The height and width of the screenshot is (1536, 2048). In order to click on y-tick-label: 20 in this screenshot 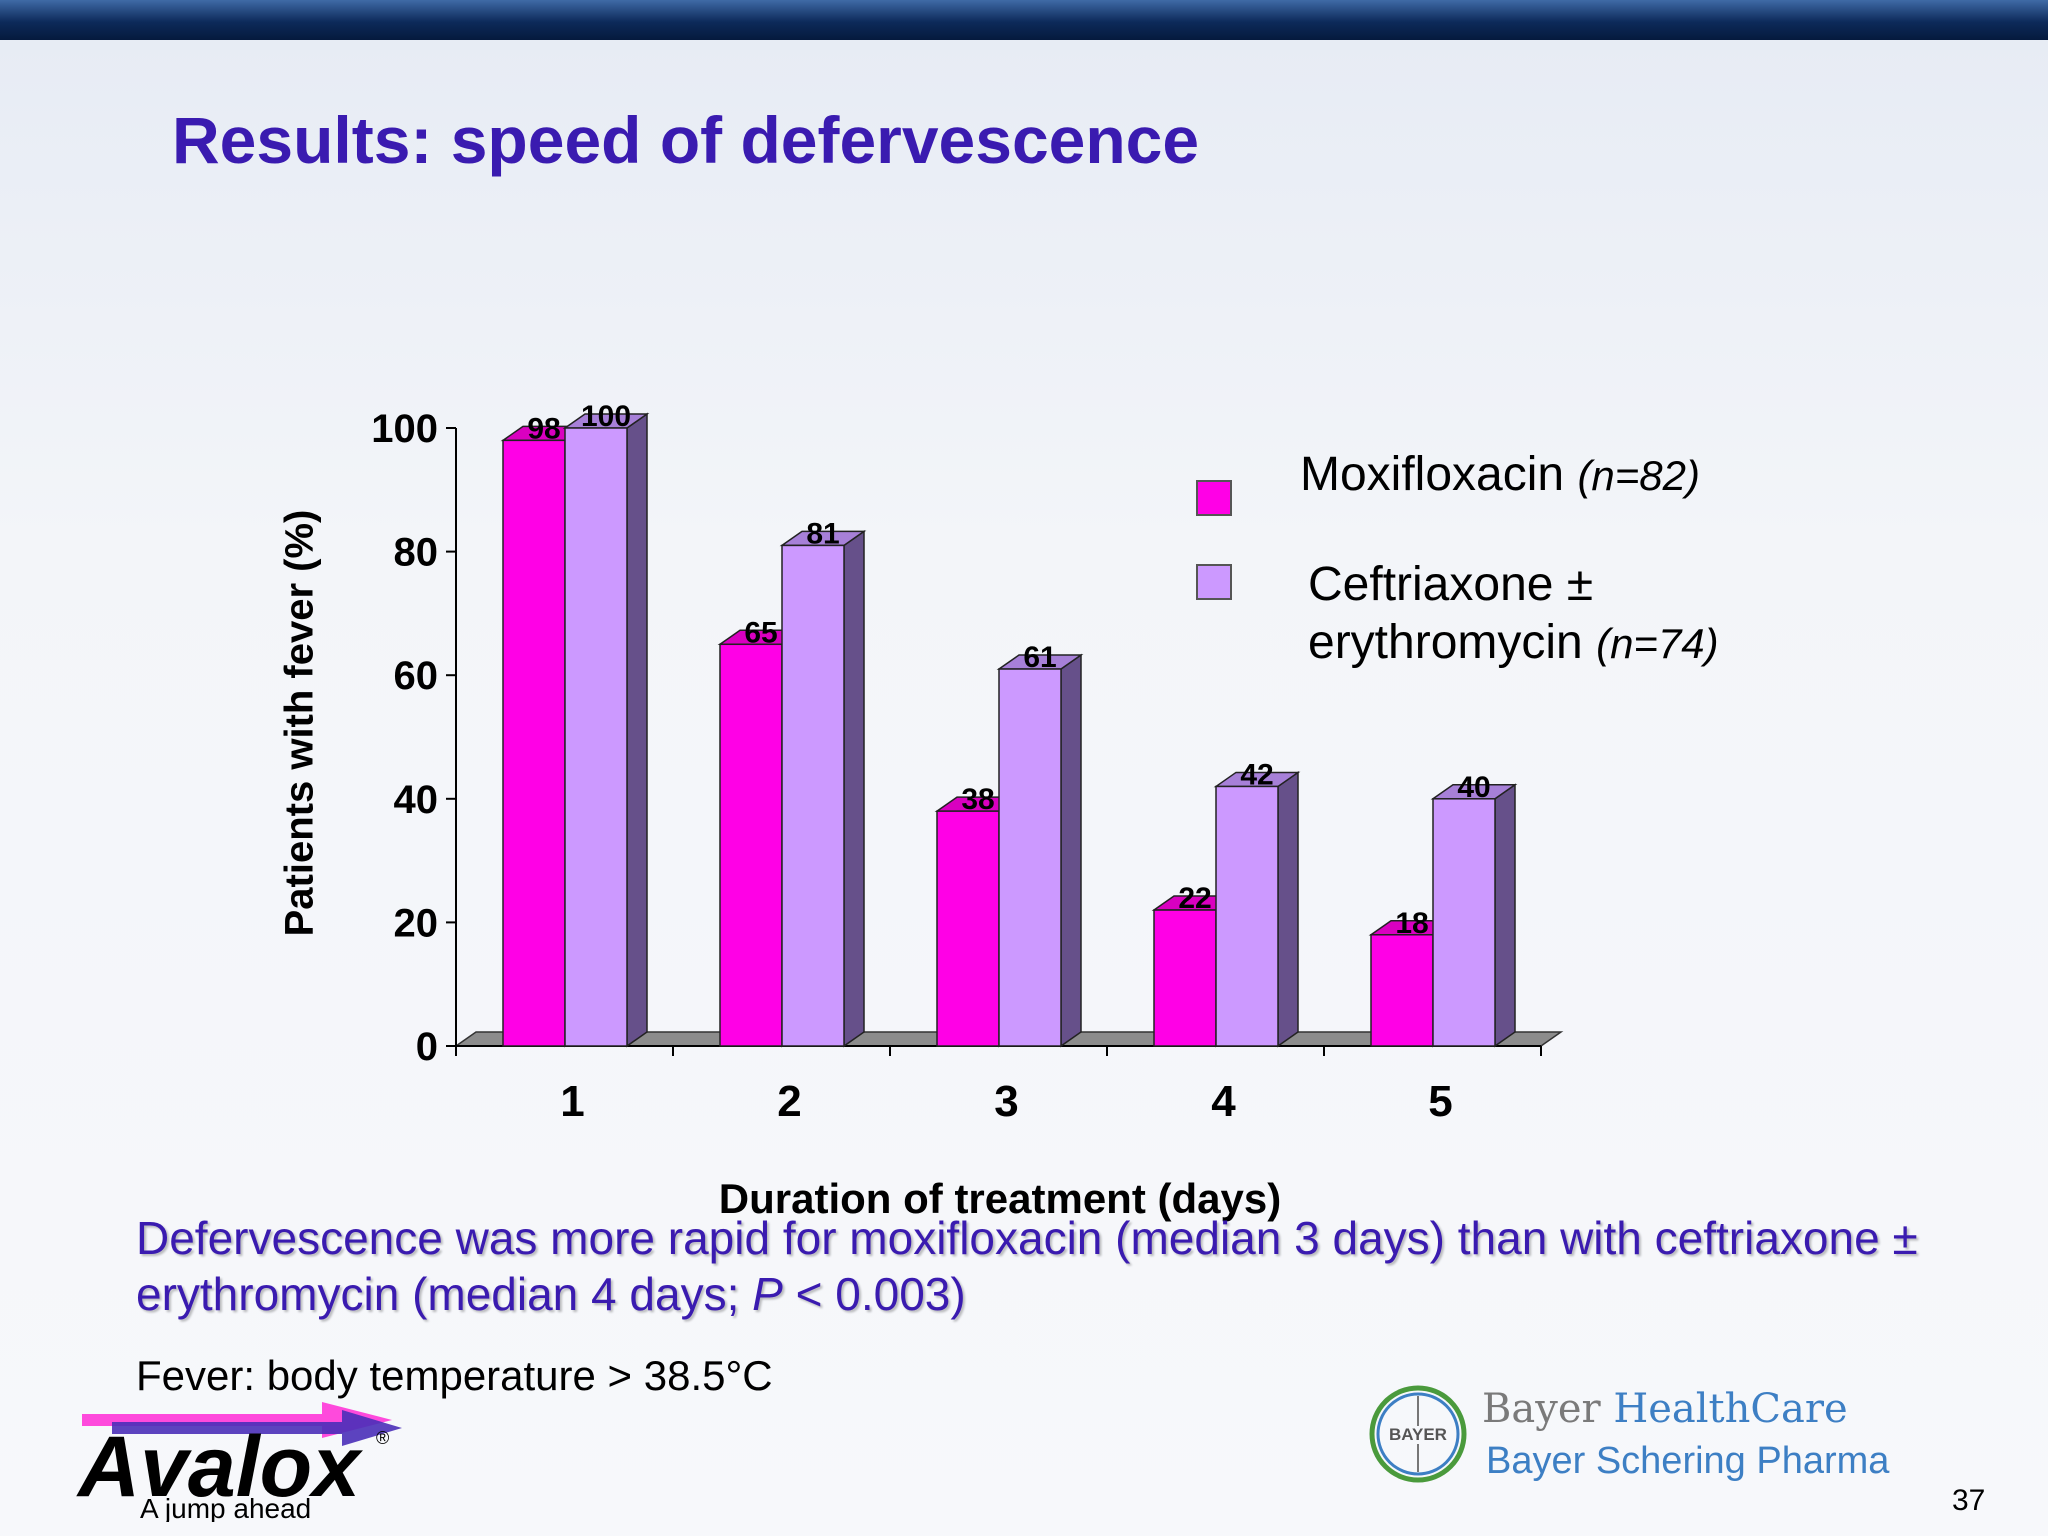, I will do `click(416, 923)`.